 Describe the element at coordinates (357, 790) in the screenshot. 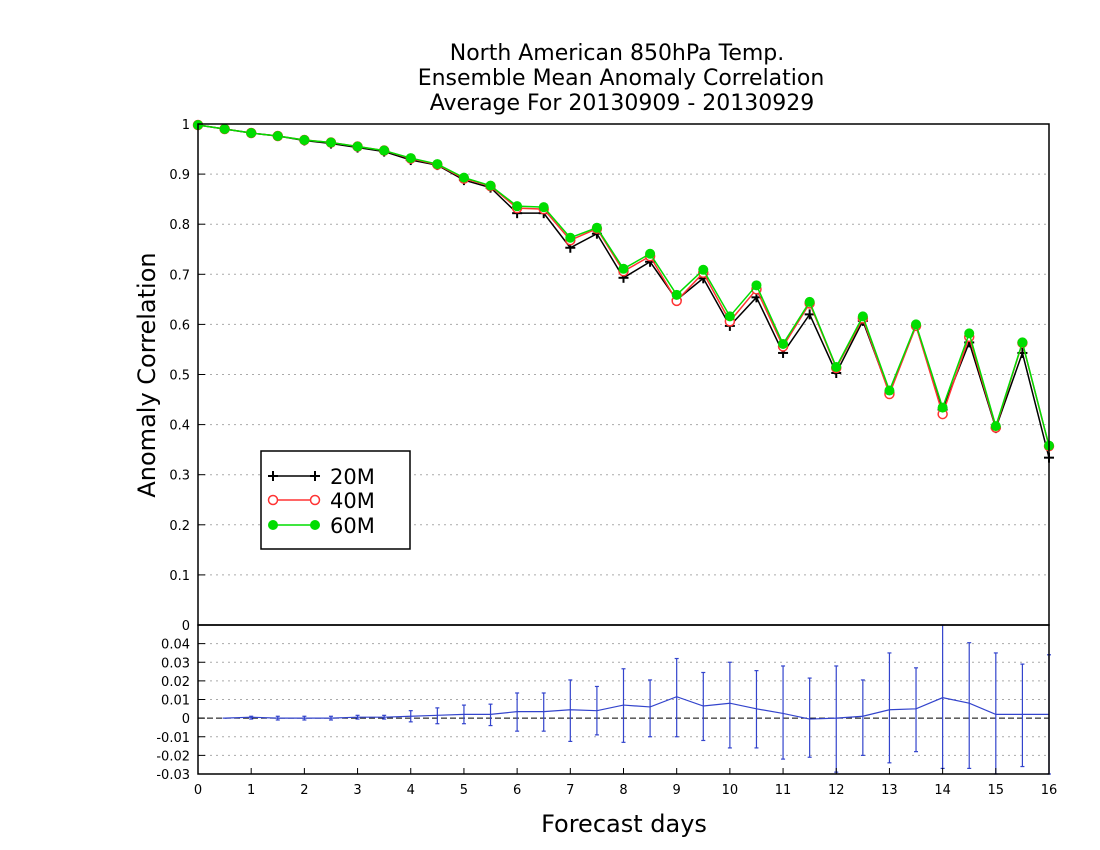

I see `x-tick-label: 3` at that location.